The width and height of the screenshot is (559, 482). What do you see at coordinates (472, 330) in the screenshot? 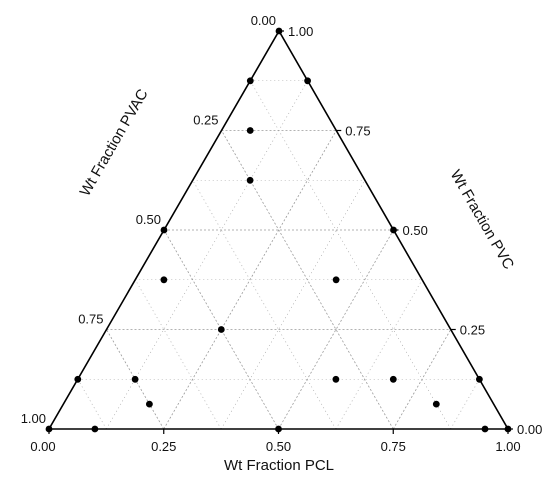
I see `right-tick-label: 0.25` at bounding box center [472, 330].